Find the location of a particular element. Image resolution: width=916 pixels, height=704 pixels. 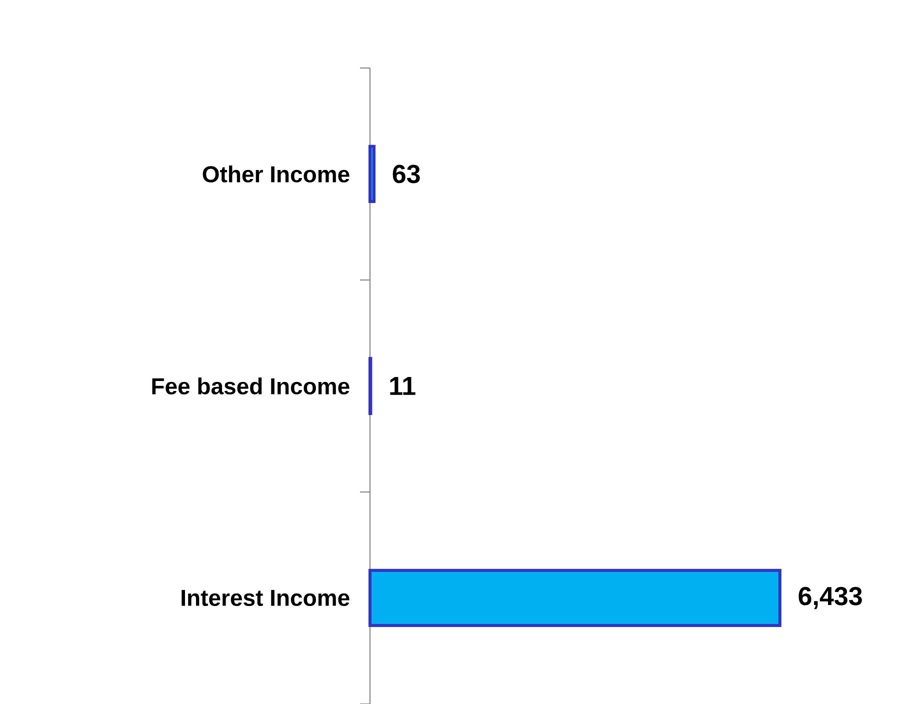

data-label: 63 is located at coordinates (406, 174).